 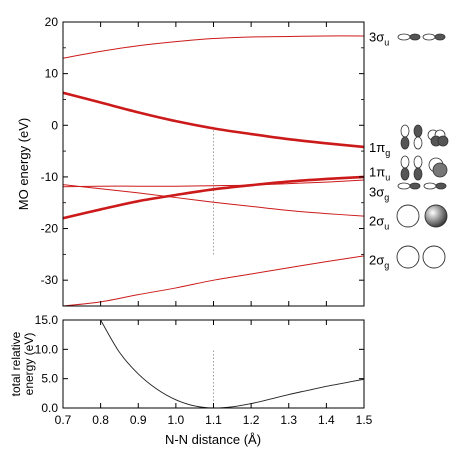 What do you see at coordinates (213, 183) in the screenshot?
I see `orbital-line-3sg` at bounding box center [213, 183].